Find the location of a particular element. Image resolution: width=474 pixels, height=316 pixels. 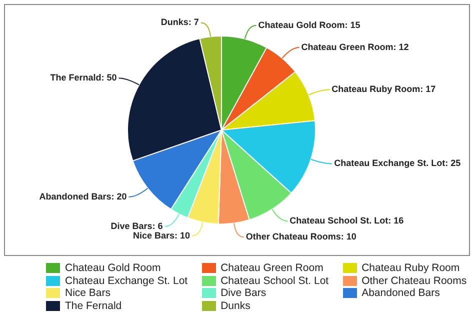

legend-label: Abandoned Bars is located at coordinates (400, 293).